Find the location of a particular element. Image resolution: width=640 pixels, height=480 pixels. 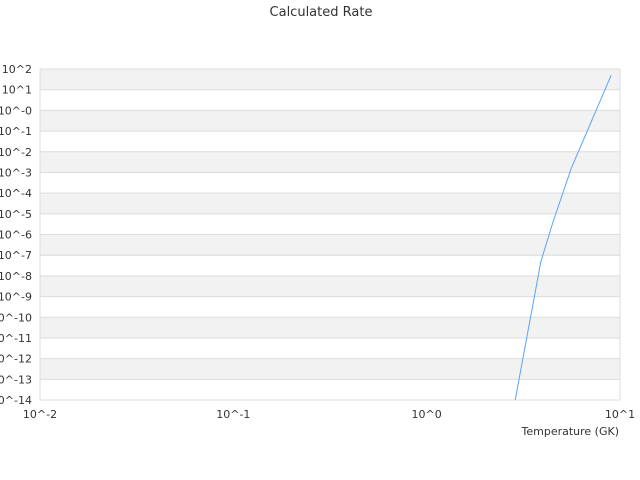

y-tick-label: 10^-11 is located at coordinates (16, 338).